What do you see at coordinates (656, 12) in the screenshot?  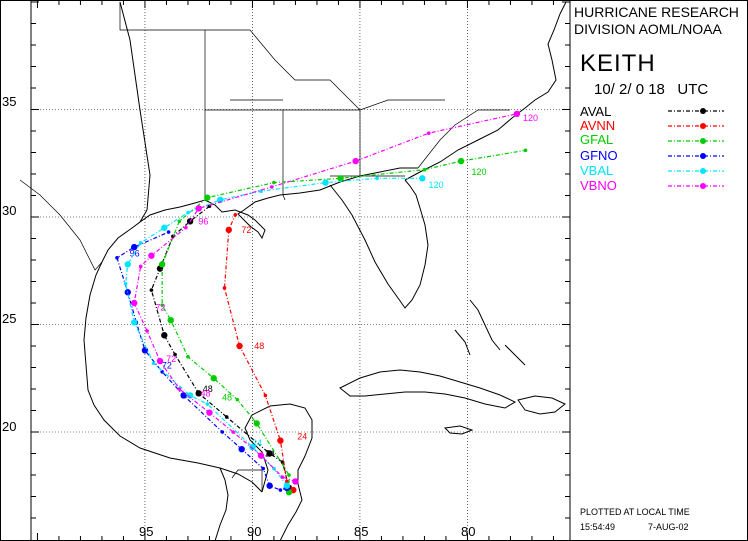 I see `org-line-1: HURRICANE RESEARCH` at bounding box center [656, 12].